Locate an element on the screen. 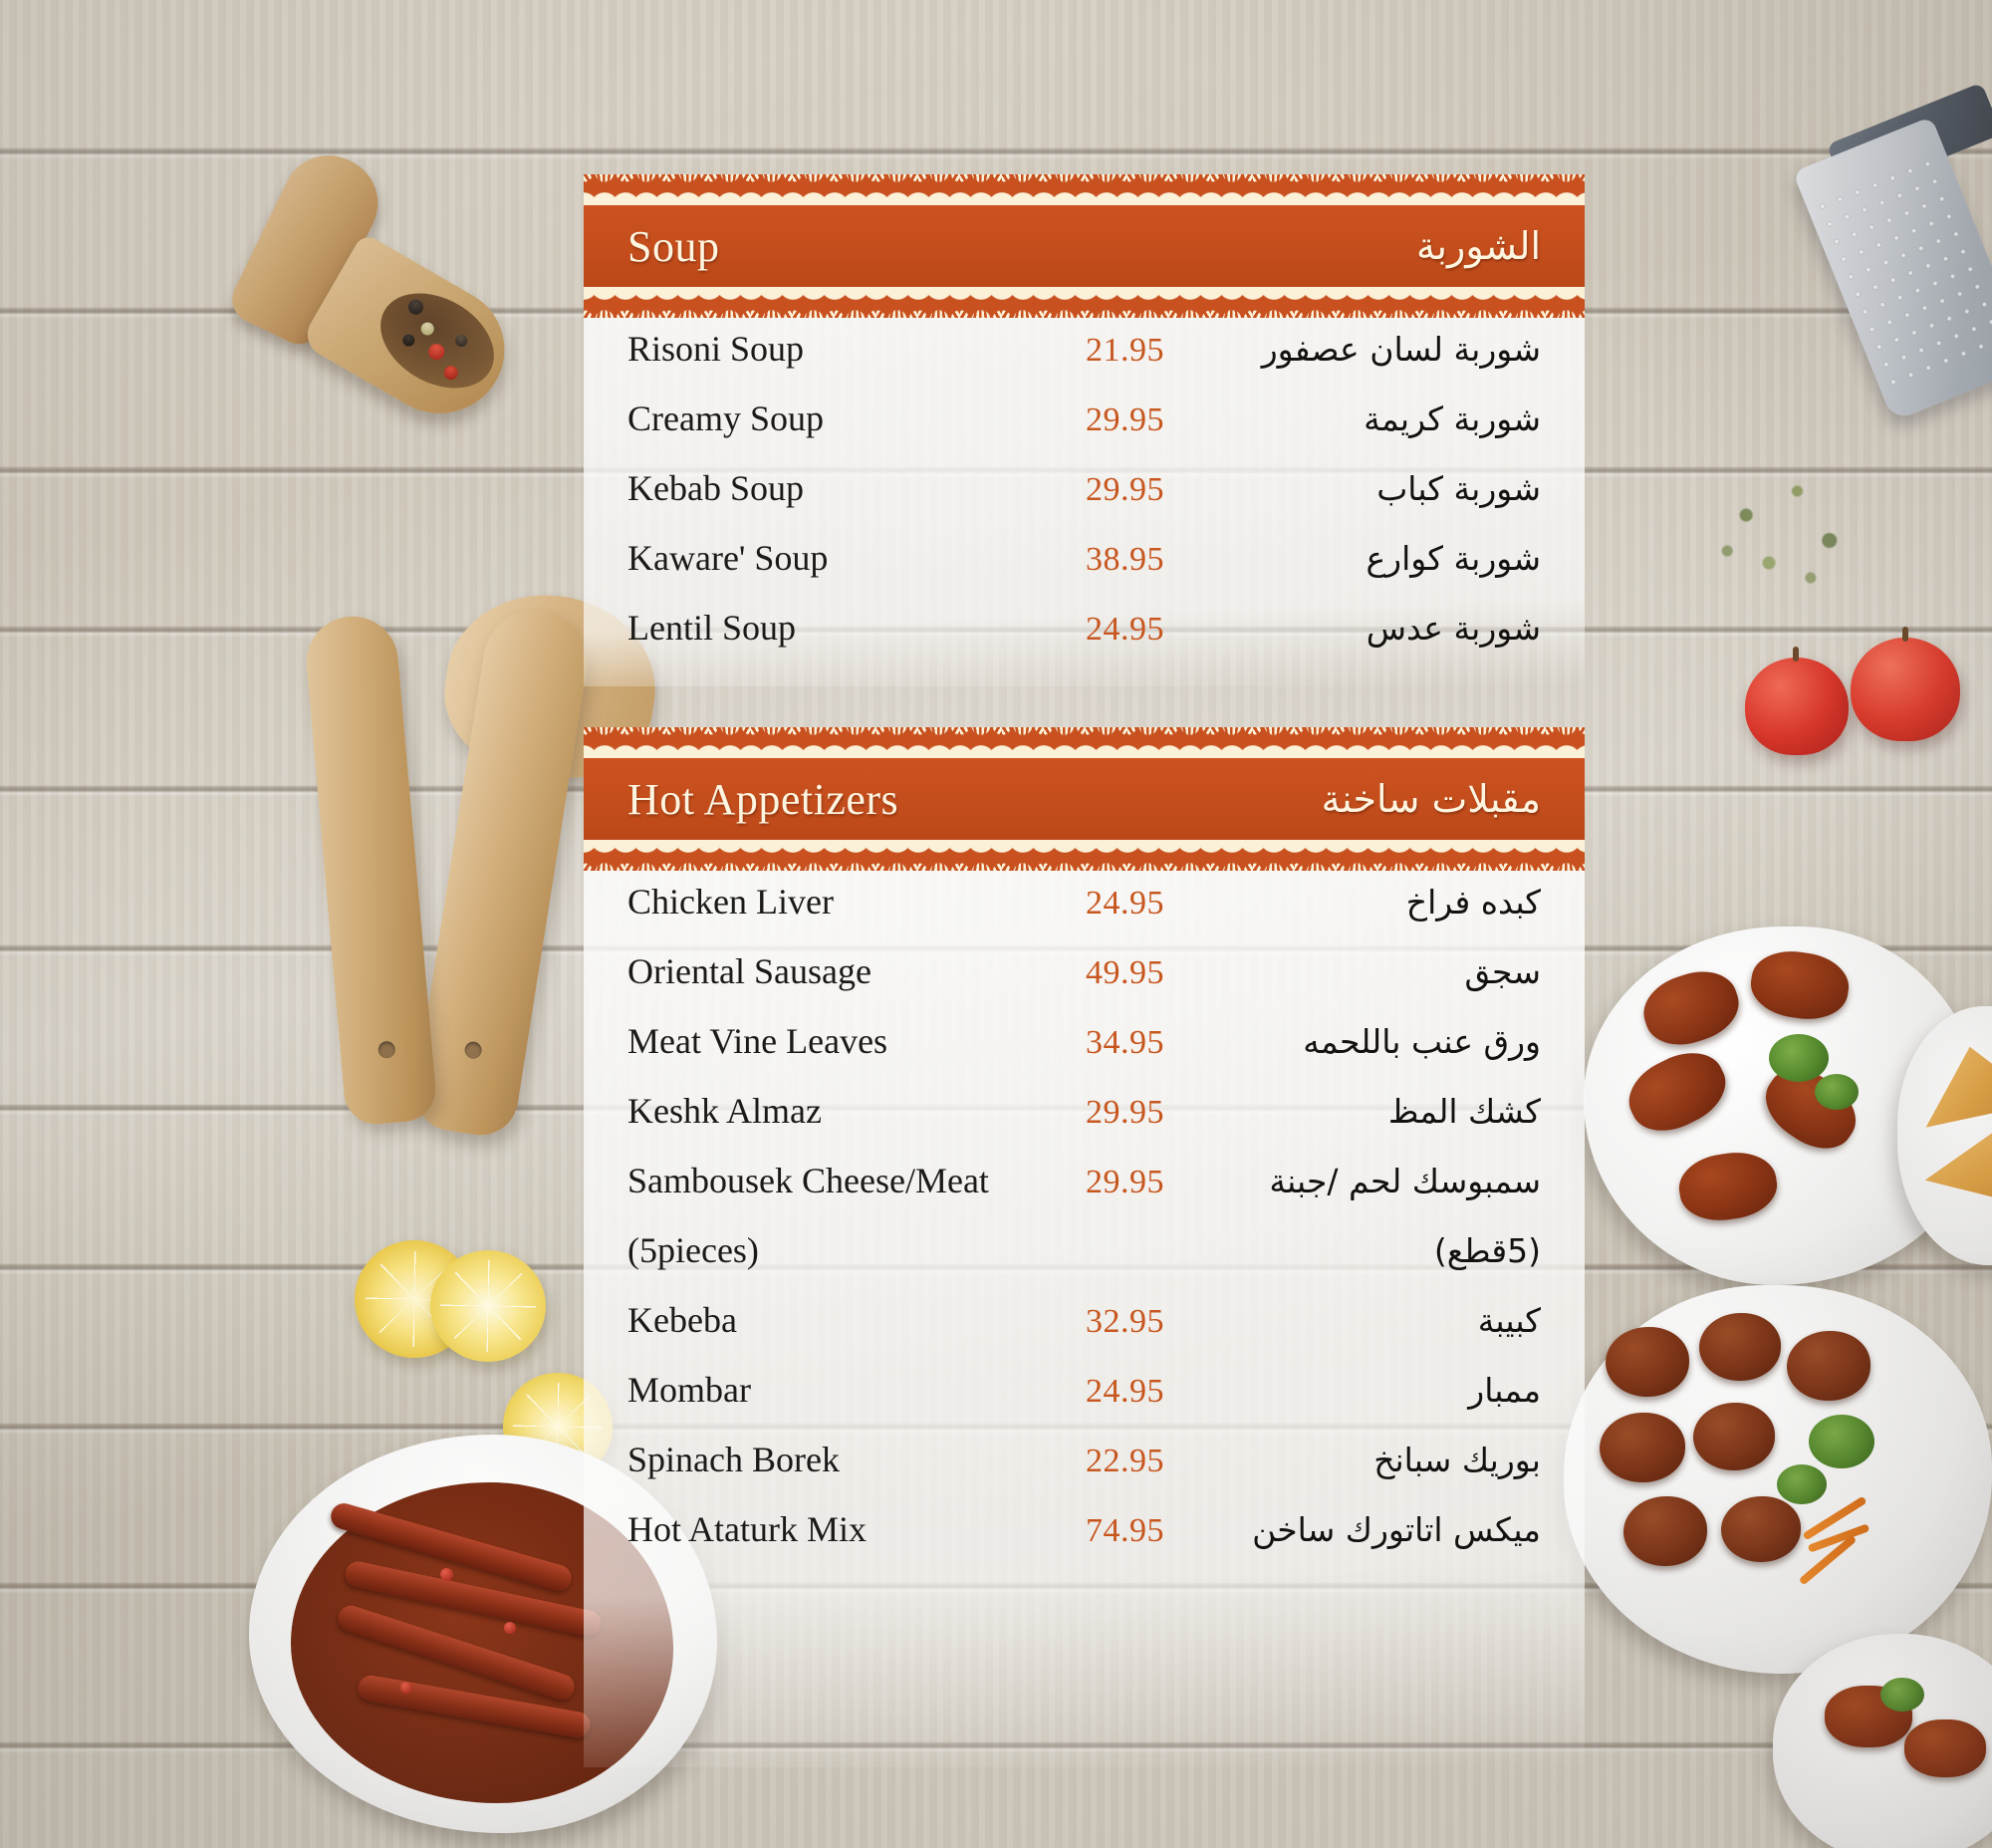 This screenshot has width=1992, height=1848. menu-item-row: Hot Ataturk Mix 74.95 ميكس اتاتورك ساخن is located at coordinates (1084, 1543).